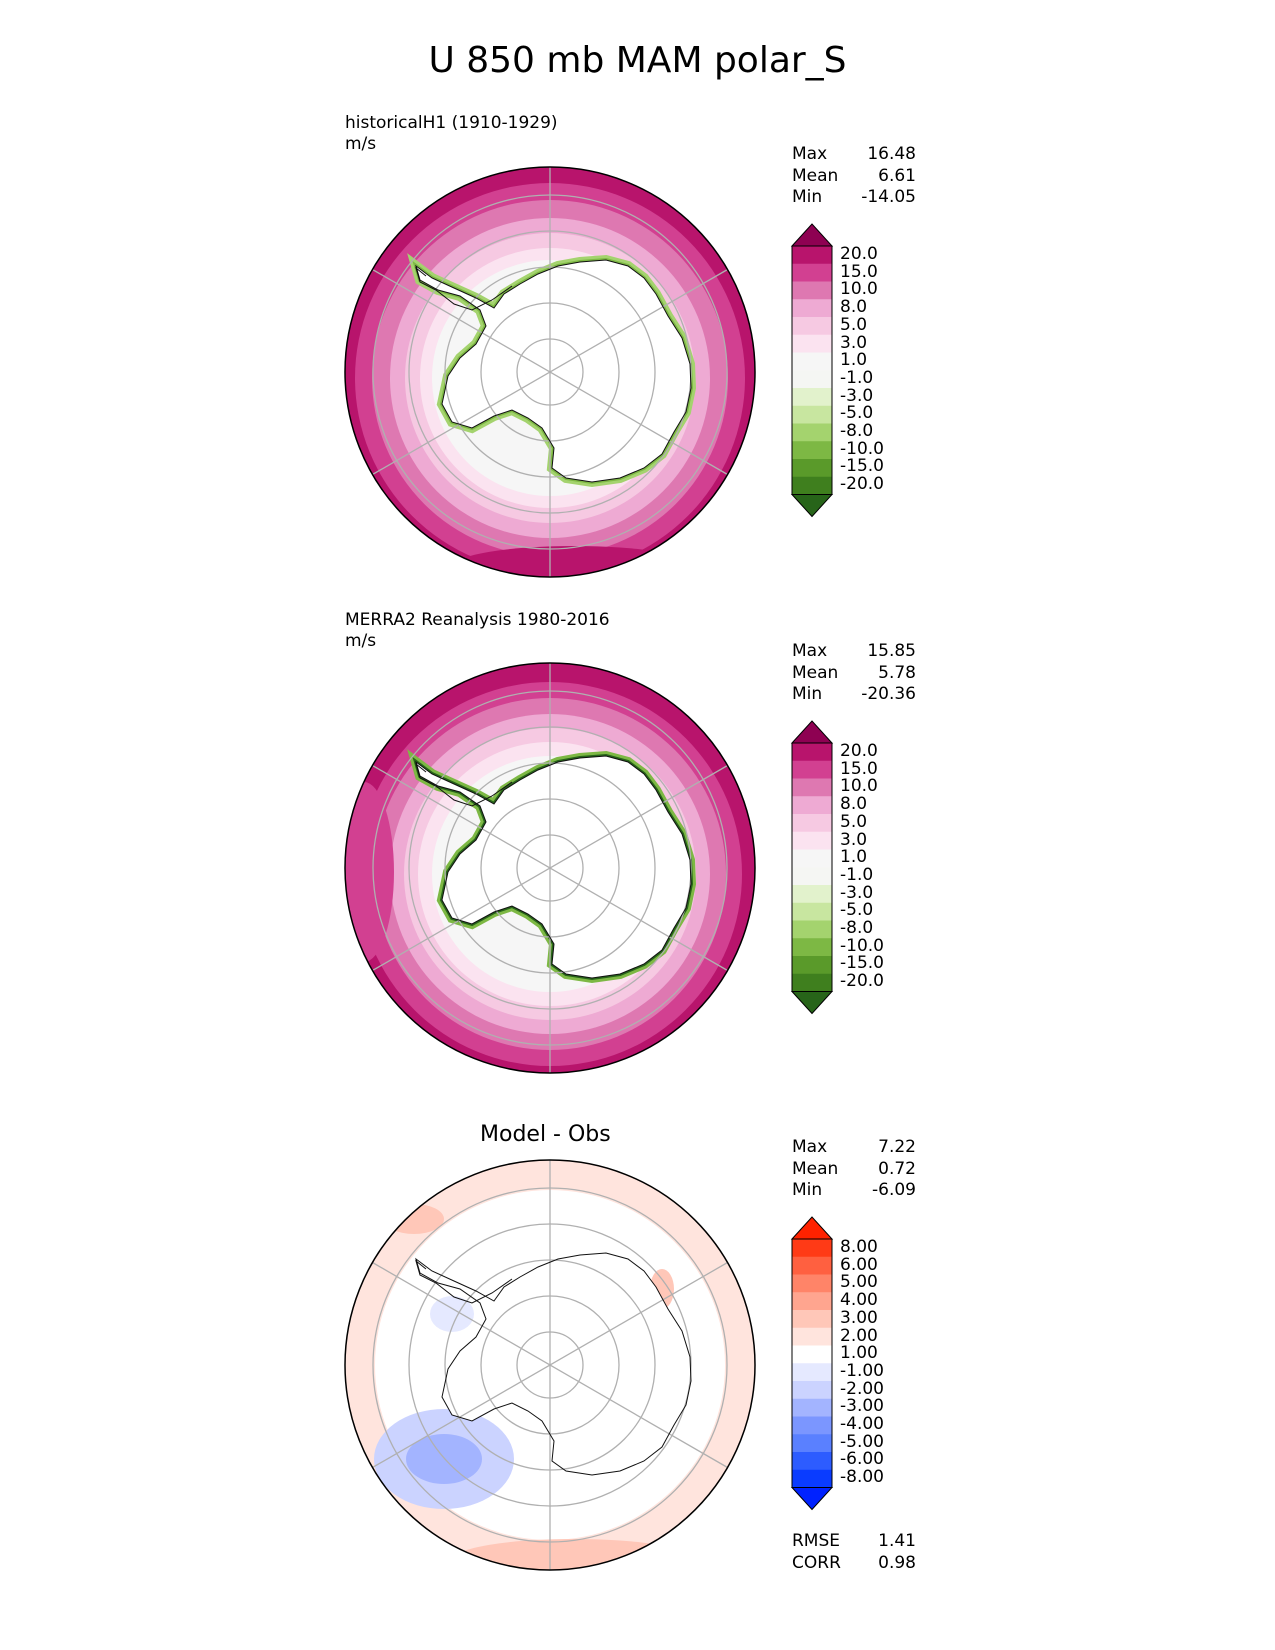 This screenshot has height=1650, width=1275. Describe the element at coordinates (891, 154) in the screenshot. I see `max-value: 16.48` at that location.